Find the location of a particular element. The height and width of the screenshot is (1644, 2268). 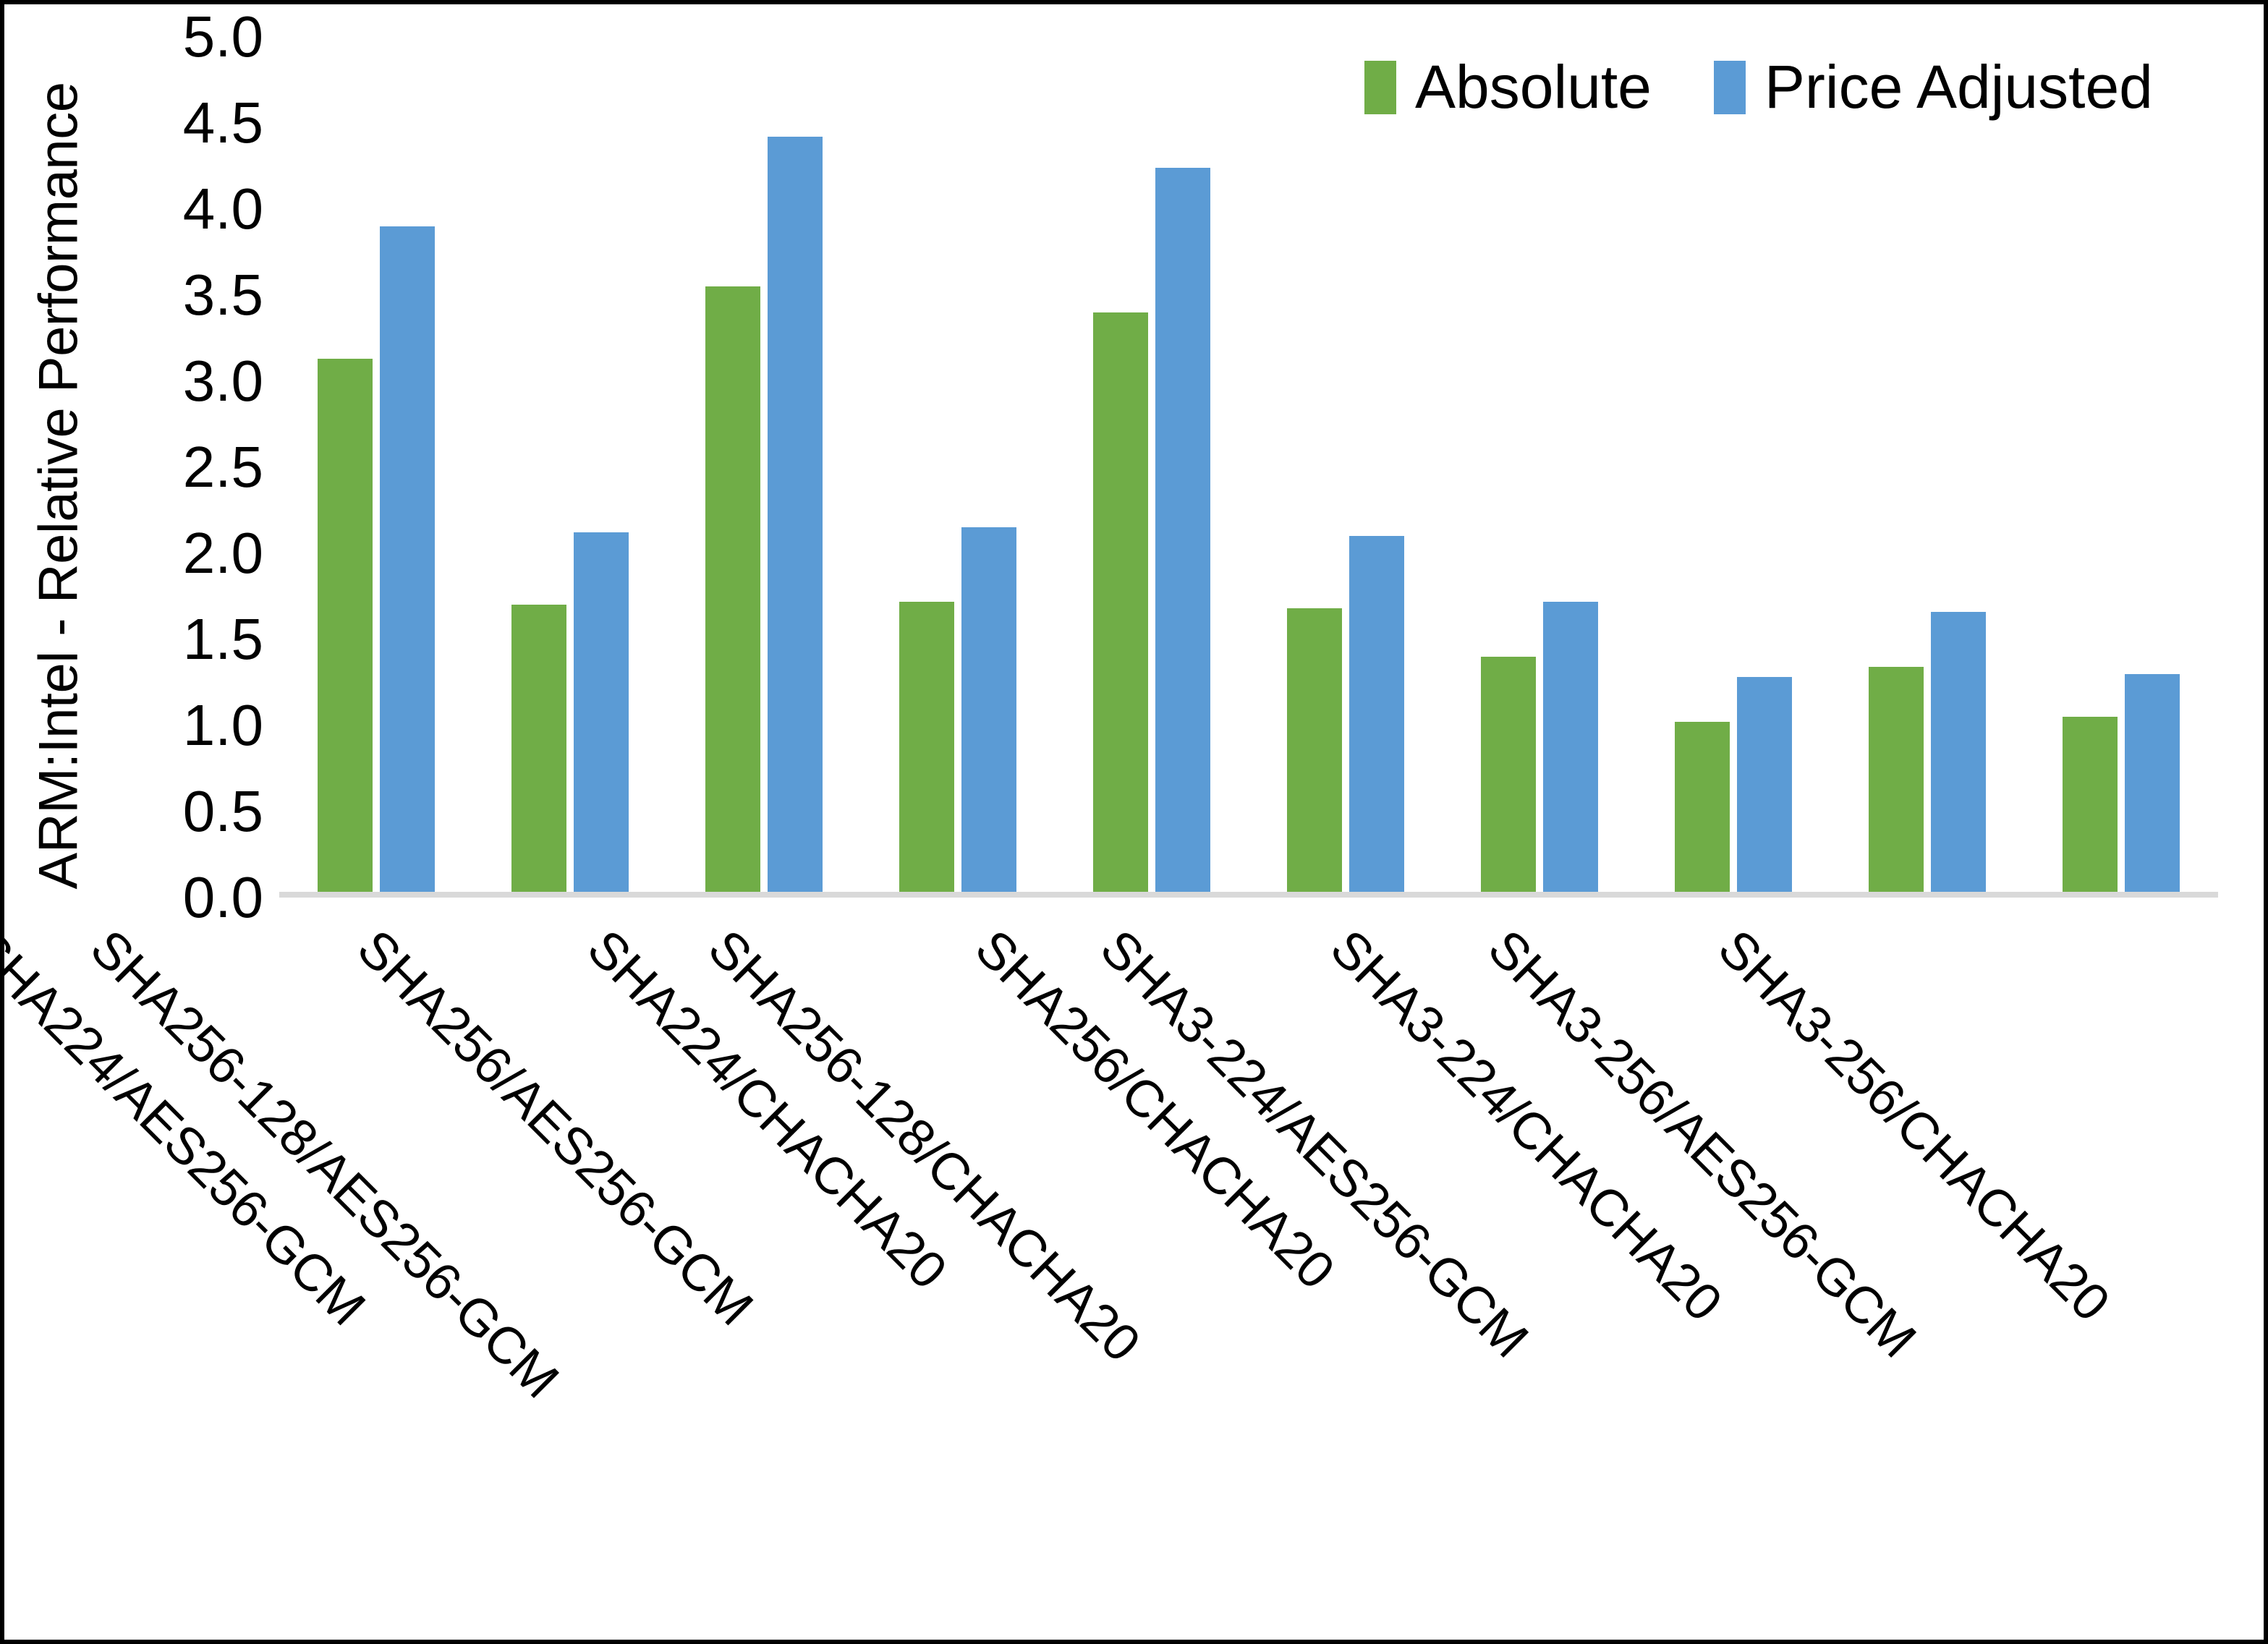

chart-legend: Absolute Price Adjusted is located at coordinates (1759, 87).